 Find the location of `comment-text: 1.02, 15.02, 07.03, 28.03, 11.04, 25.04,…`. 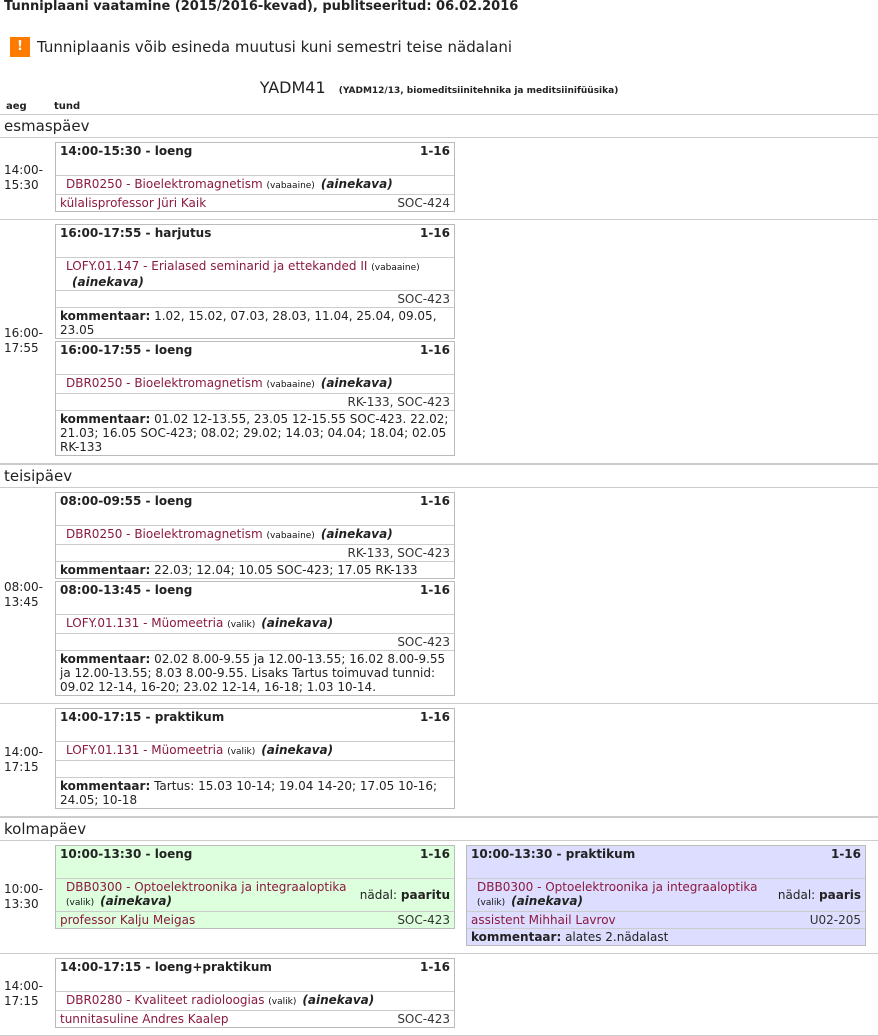

comment-text: 1.02, 15.02, 07.03, 28.03, 11.04, 25.04,… is located at coordinates (248, 323).